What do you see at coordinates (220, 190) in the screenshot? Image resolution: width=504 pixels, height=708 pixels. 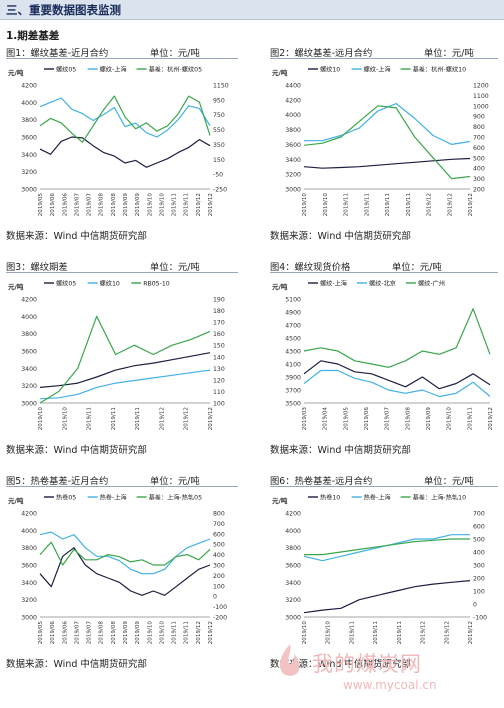 I see `right-tick-label: -250` at bounding box center [220, 190].